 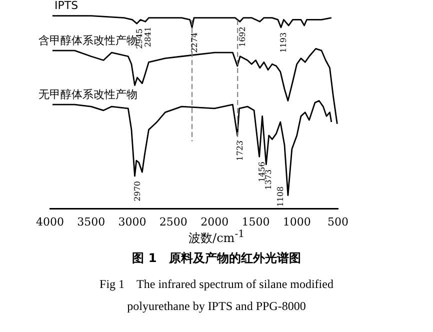 I want to click on series-label: IPTS, so click(x=66, y=6).